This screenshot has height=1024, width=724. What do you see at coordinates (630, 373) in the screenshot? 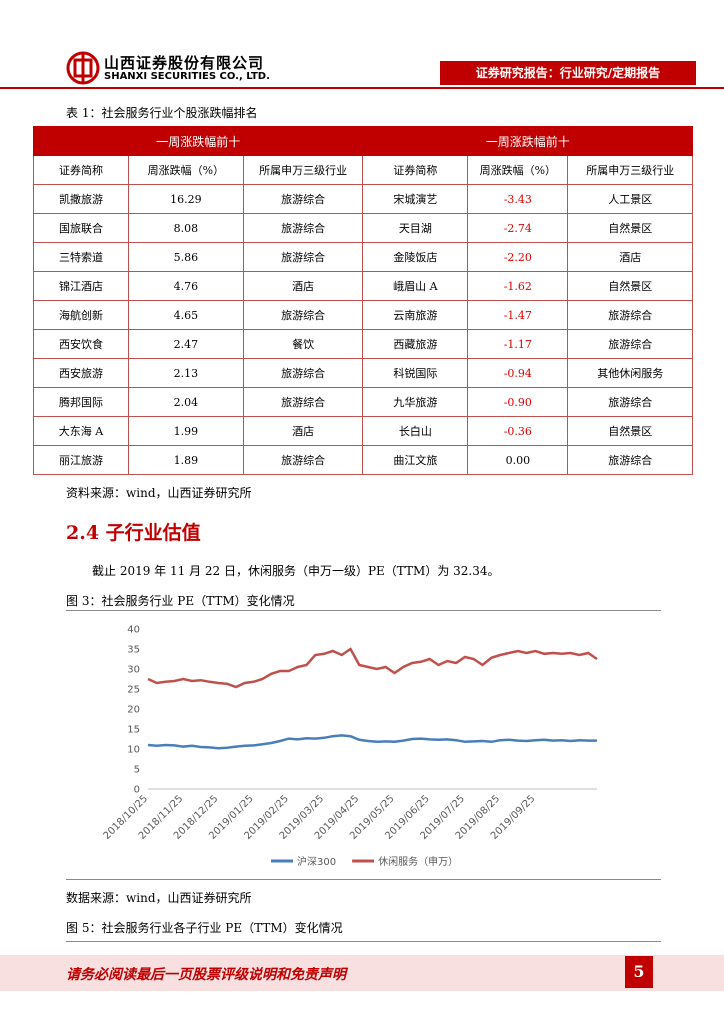
I see `table-cell: 其他休闲服务` at bounding box center [630, 373].